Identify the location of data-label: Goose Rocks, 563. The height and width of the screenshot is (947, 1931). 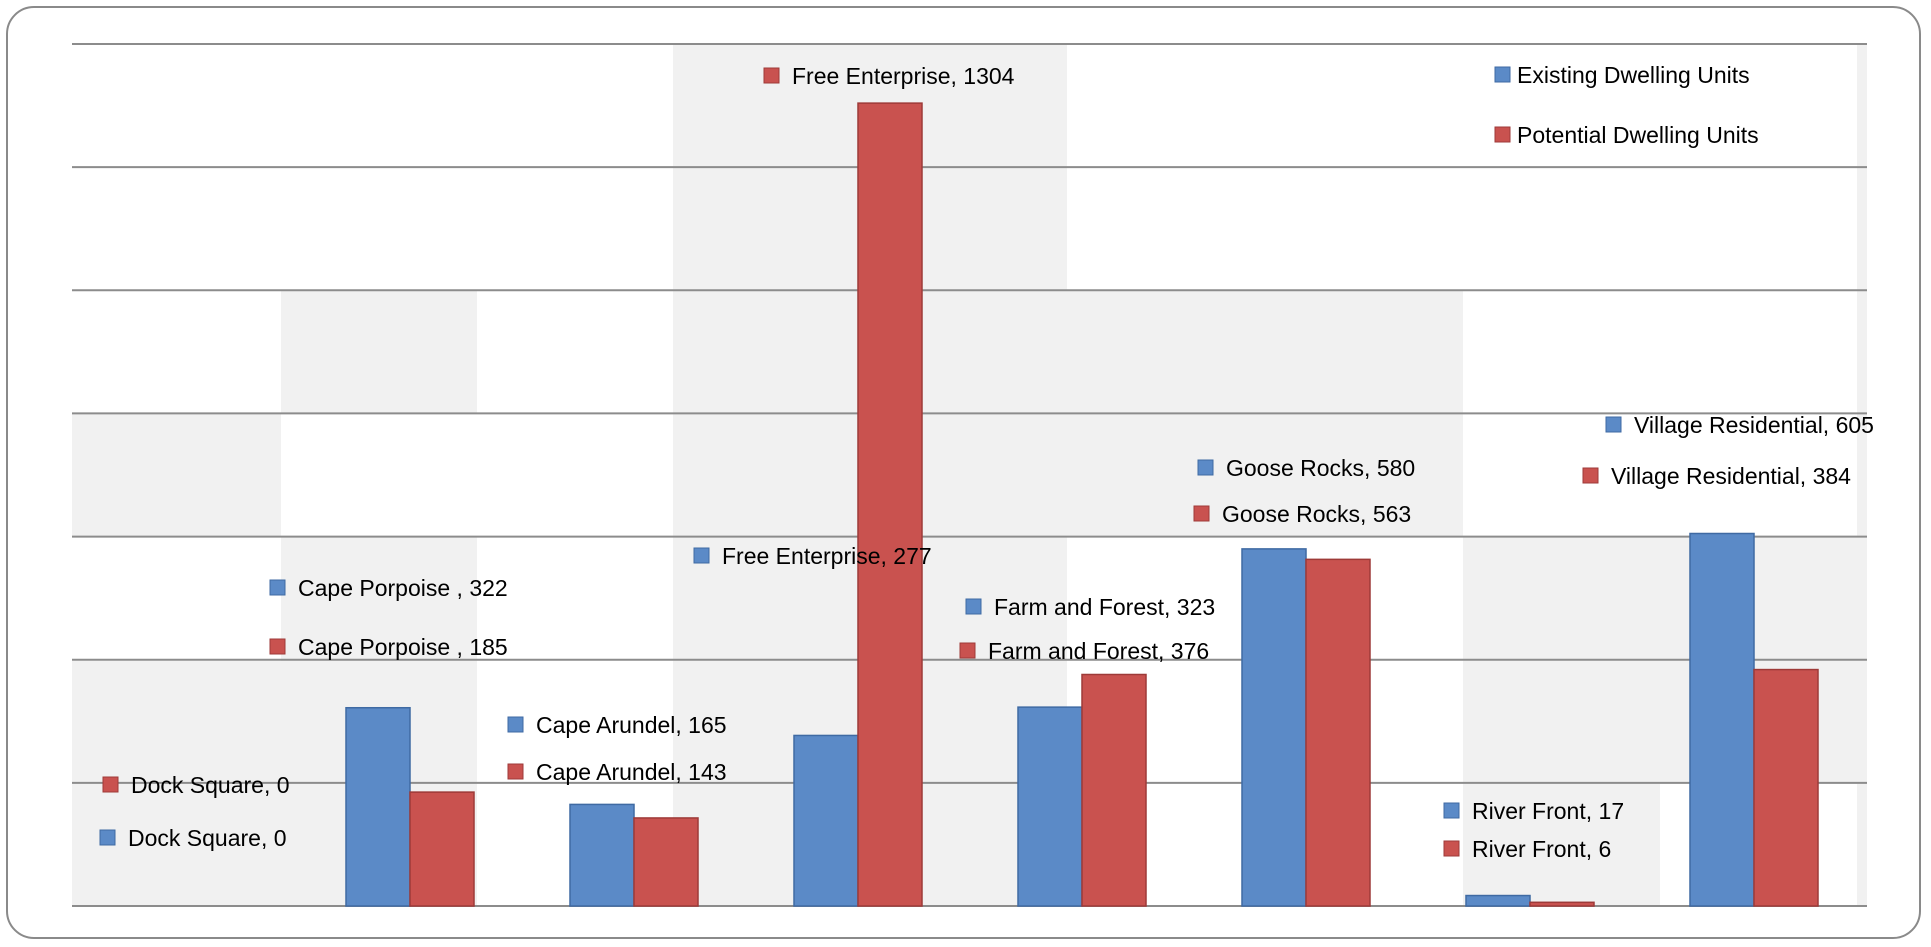
(1316, 514).